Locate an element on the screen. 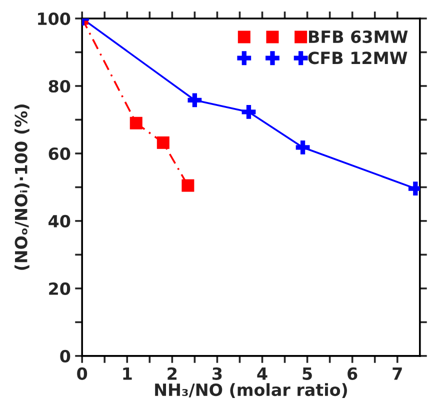 The height and width of the screenshot is (411, 432). x-tick-label: 4 is located at coordinates (262, 374).